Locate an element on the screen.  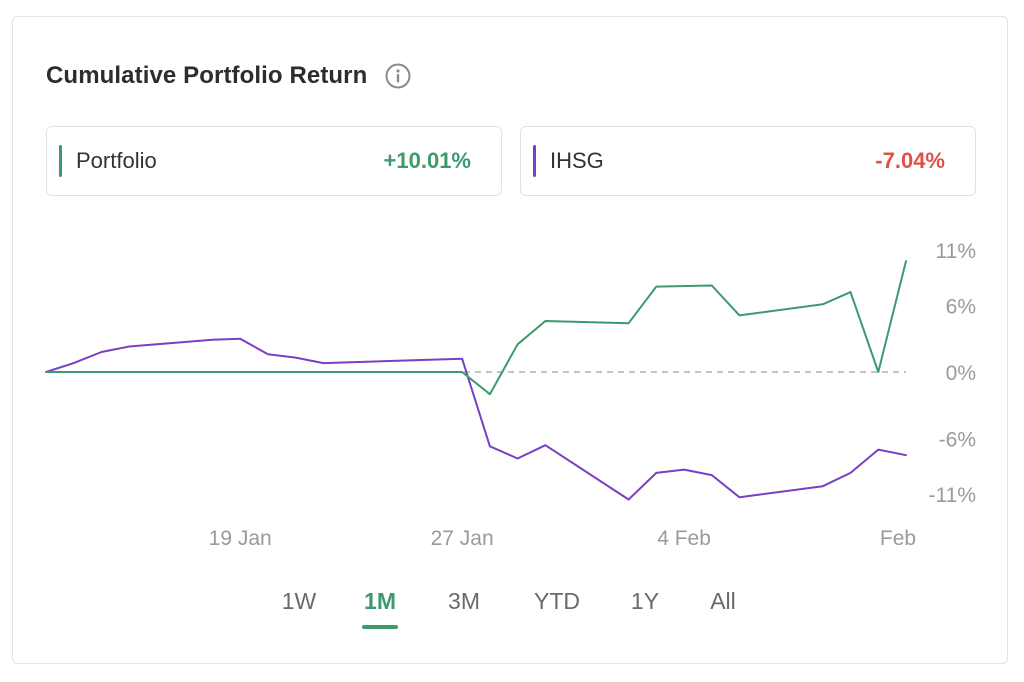
card-header: Cumulative Portfolio Return is located at coordinates (228, 76).